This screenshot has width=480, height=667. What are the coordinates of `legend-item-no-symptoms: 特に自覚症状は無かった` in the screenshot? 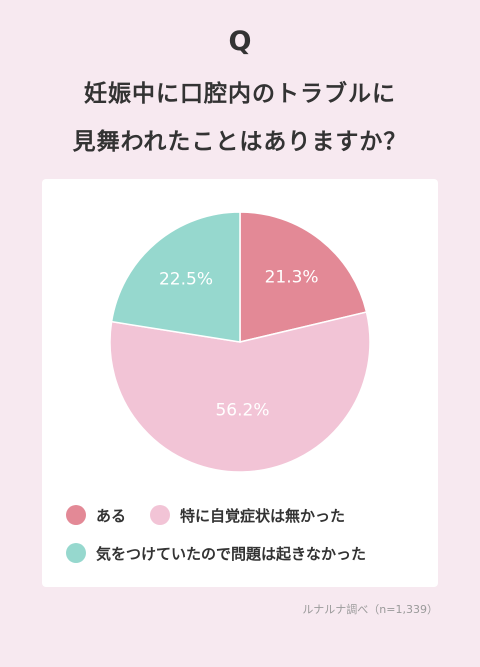 It's located at (247, 515).